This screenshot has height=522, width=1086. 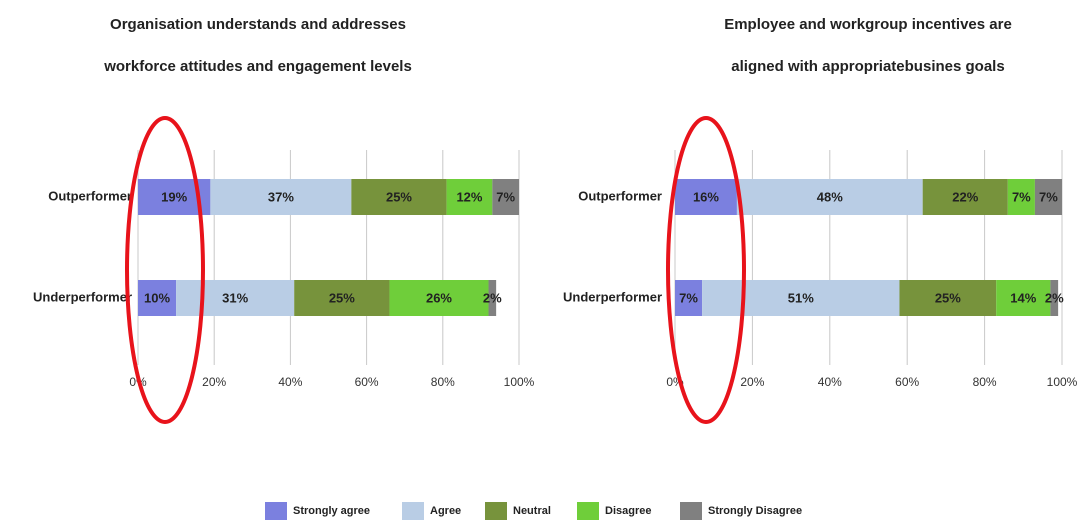 What do you see at coordinates (258, 24) in the screenshot?
I see `chart-title: Organisation understands and addresses` at bounding box center [258, 24].